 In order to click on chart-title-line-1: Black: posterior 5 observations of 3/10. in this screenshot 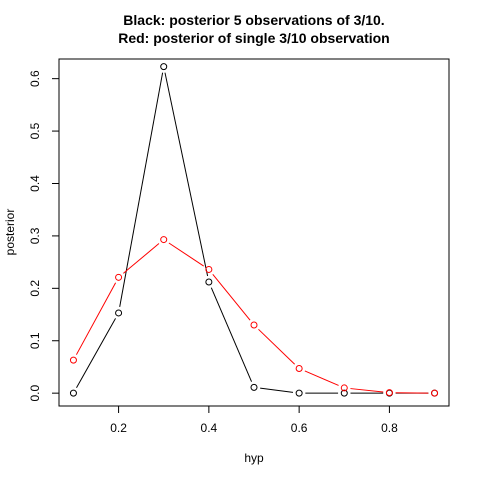, I will do `click(253, 20)`.